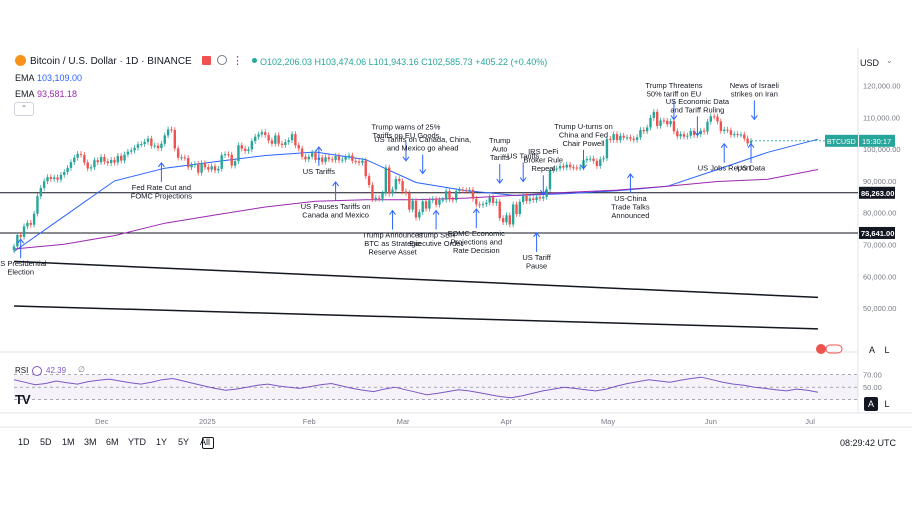 This screenshot has width=912, height=518. I want to click on auto-scale-button: A, so click(871, 350).